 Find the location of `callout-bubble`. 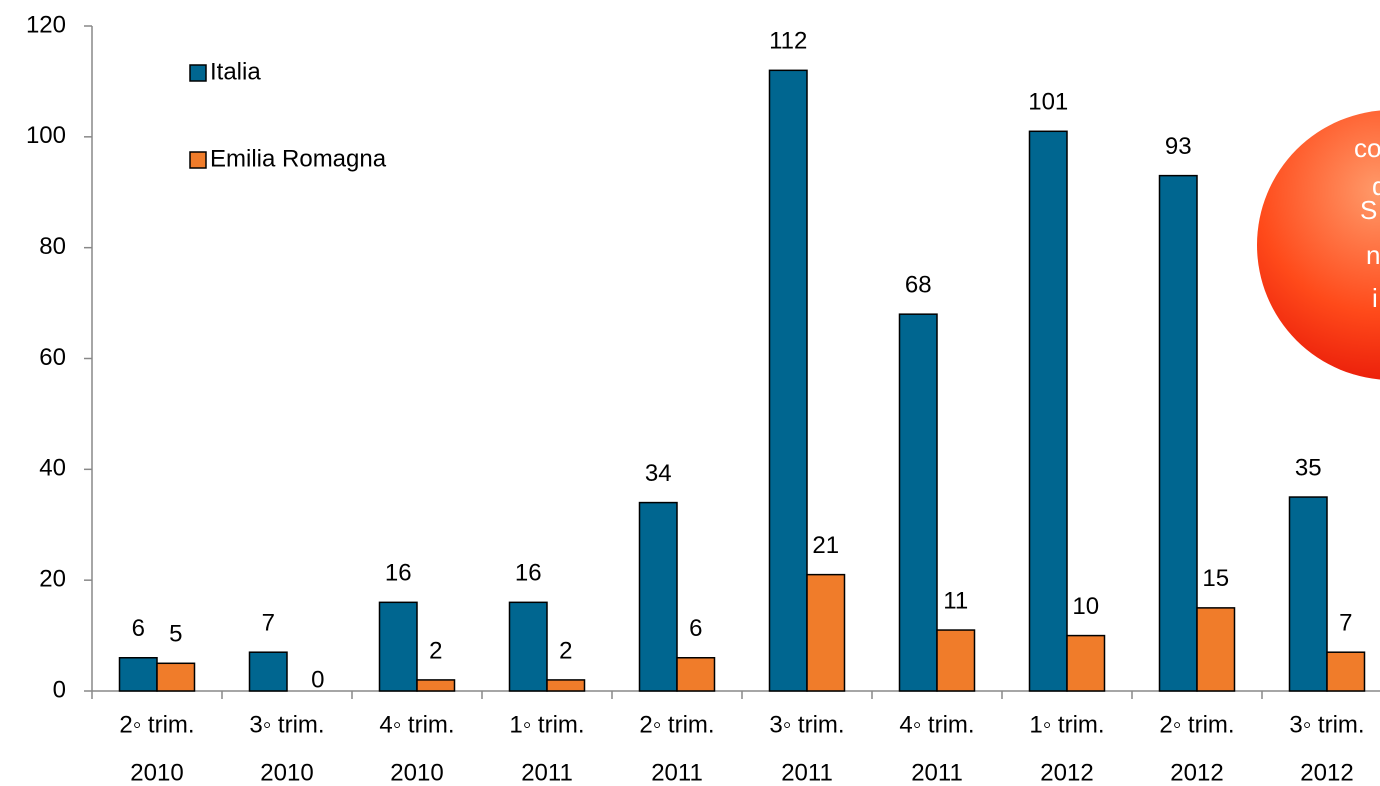

callout-bubble is located at coordinates (1318, 245).